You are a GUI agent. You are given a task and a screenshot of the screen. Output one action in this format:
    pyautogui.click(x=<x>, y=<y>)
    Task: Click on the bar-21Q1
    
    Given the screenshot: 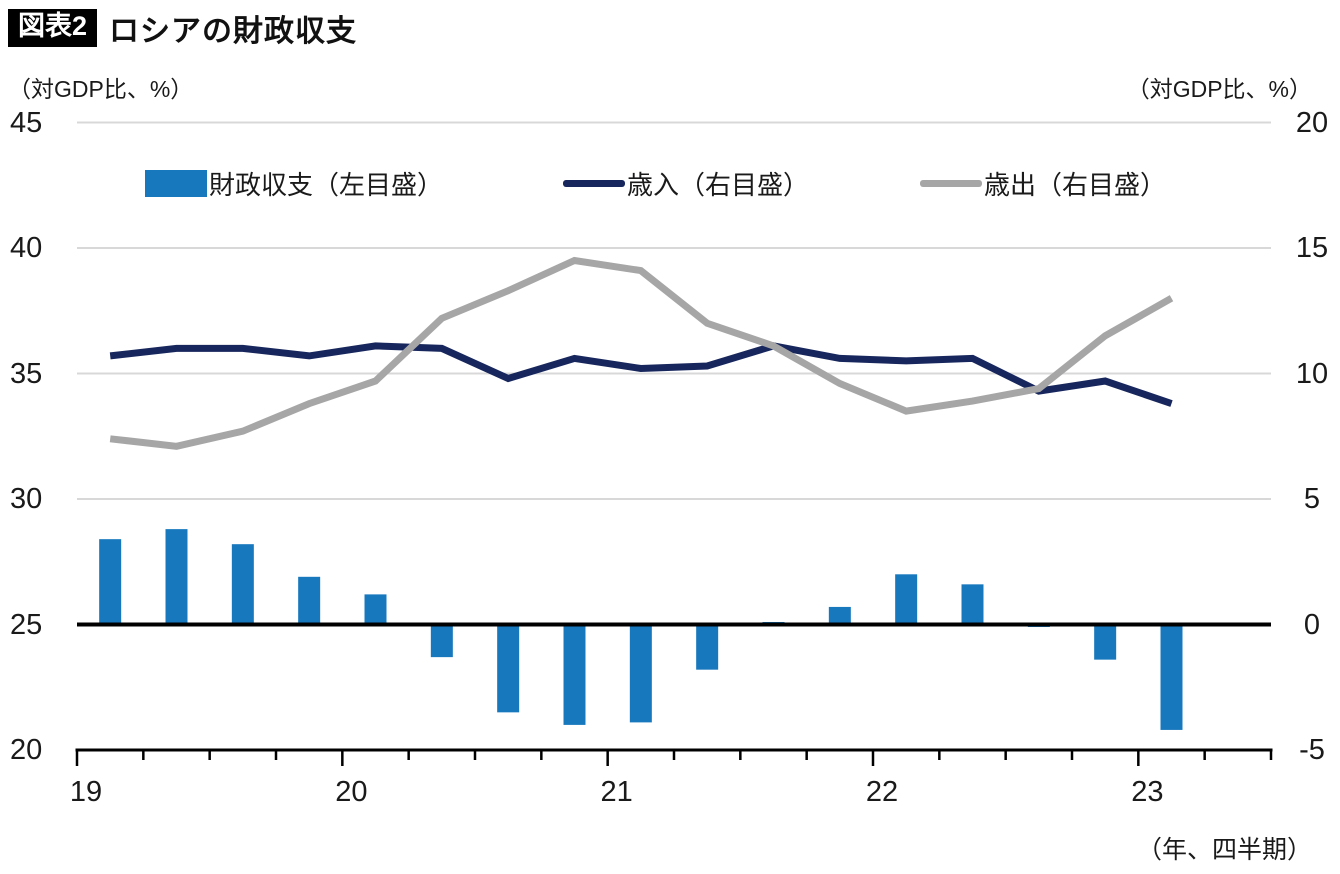 What is the action you would take?
    pyautogui.click(x=640, y=673)
    